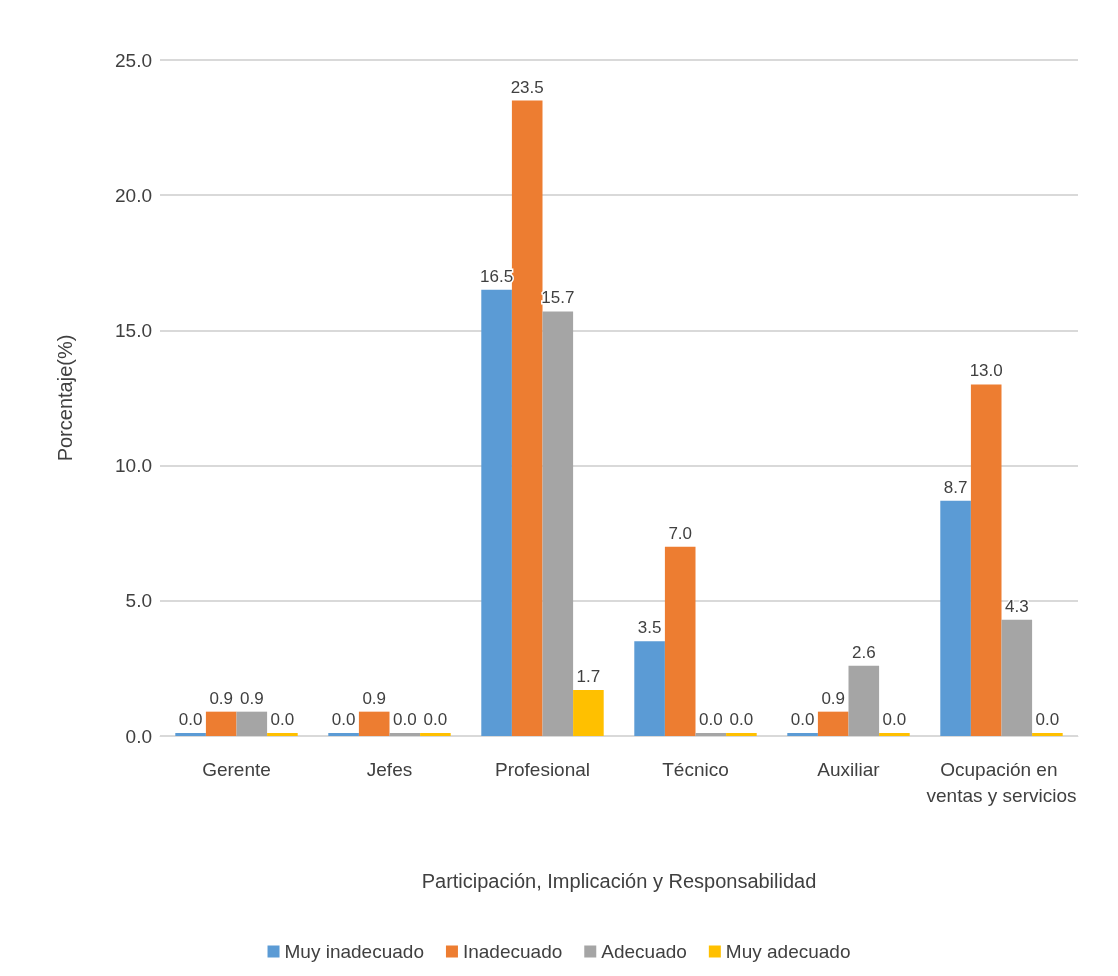  What do you see at coordinates (558, 298) in the screenshot?
I see `data-label: 15.7` at bounding box center [558, 298].